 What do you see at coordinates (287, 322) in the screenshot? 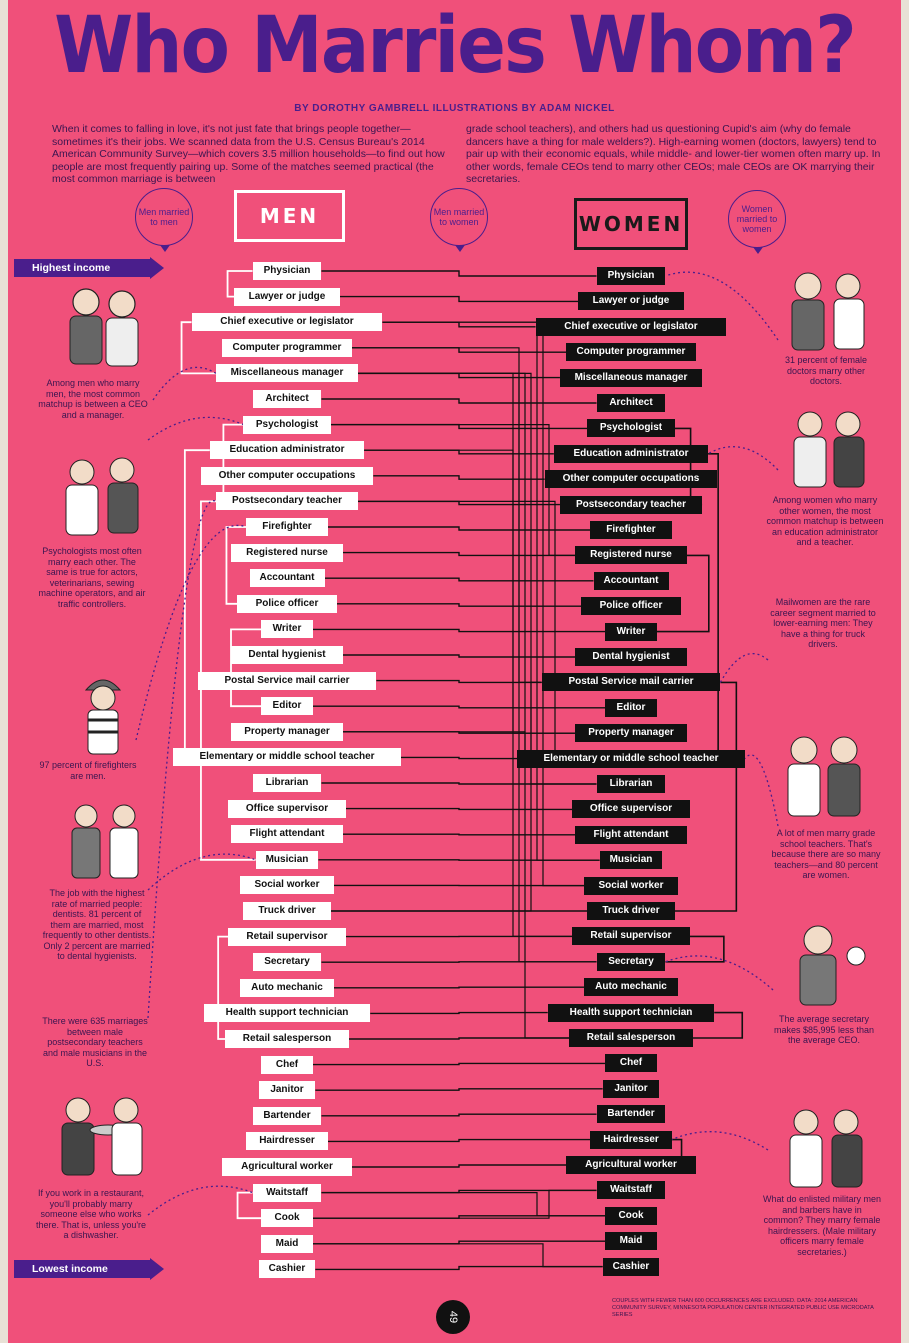
I see `men-label-chief-executive-or-legislator: Chief executive or legislator` at bounding box center [287, 322].